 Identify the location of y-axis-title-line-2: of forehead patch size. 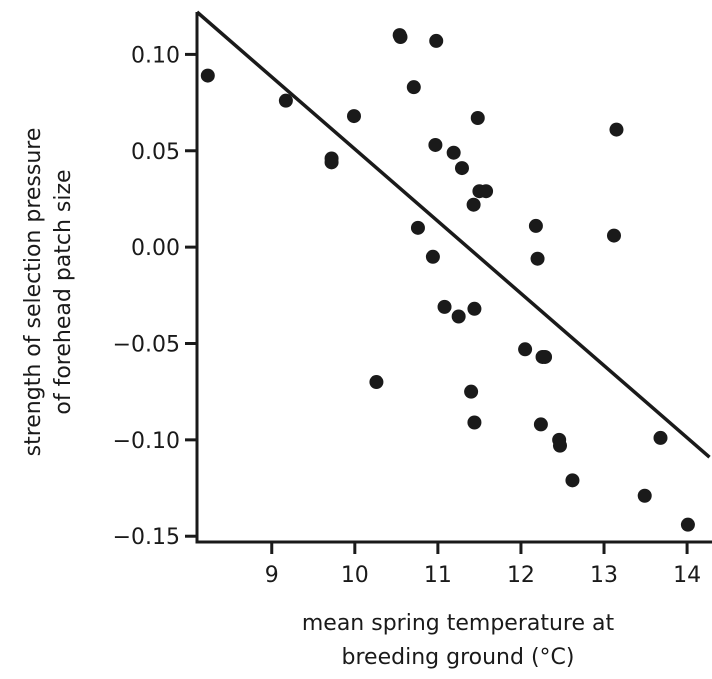
(63, 291).